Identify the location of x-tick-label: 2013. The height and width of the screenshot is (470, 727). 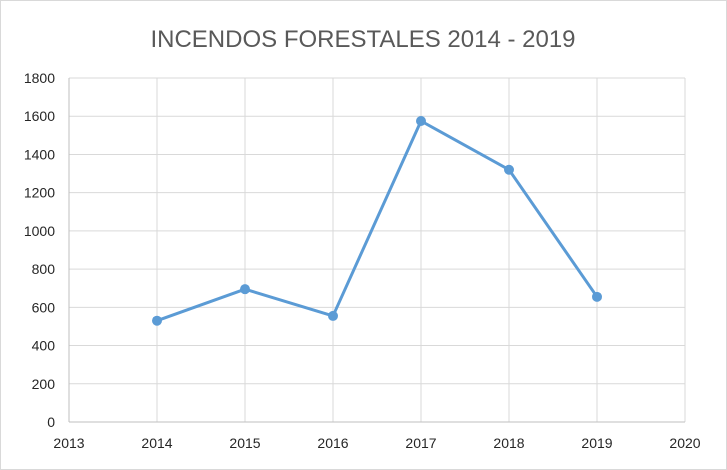
(68, 443).